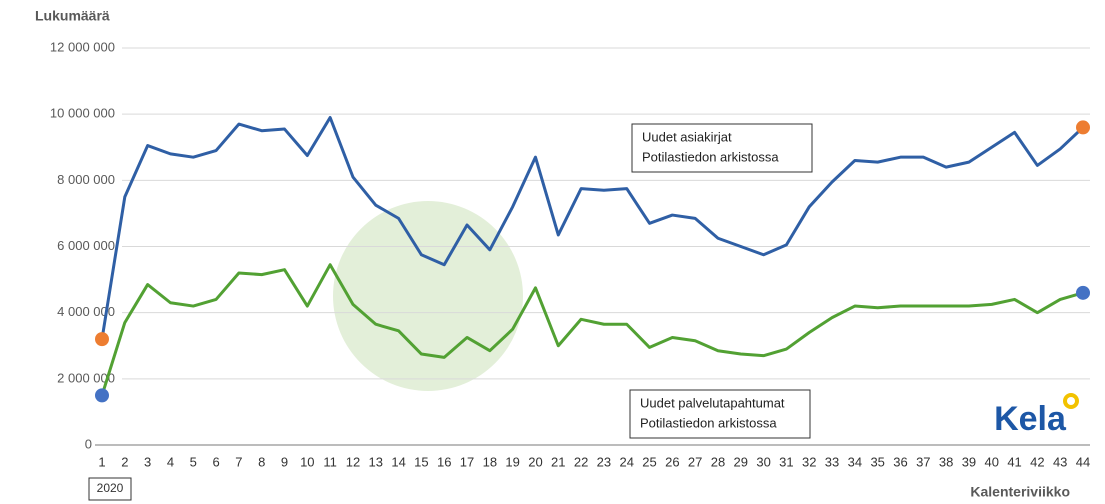 The height and width of the screenshot is (504, 1105). What do you see at coordinates (86, 377) in the screenshot?
I see `y-tick-label: 2 000 000` at bounding box center [86, 377].